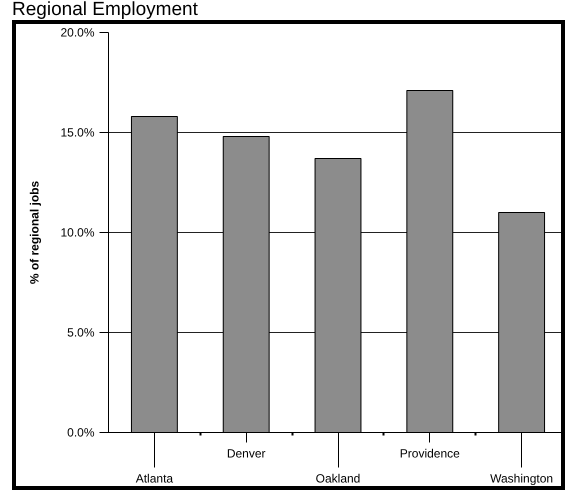 This screenshot has width=573, height=498. What do you see at coordinates (34, 232) in the screenshot?
I see `y-axis-title: % of regional jobs` at bounding box center [34, 232].